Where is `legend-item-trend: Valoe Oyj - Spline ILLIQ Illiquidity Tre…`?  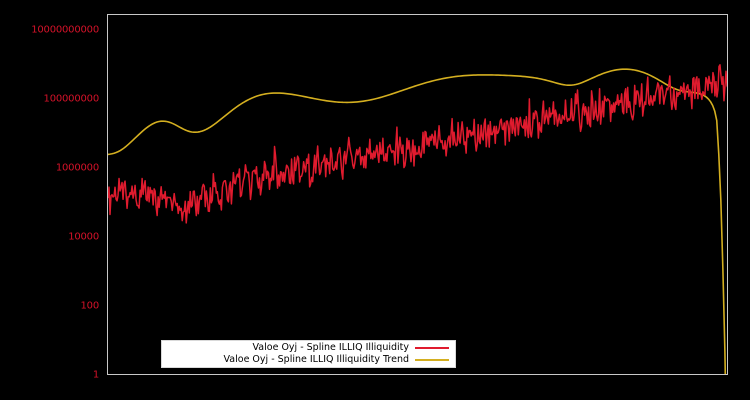
legend-item-trend: Valoe Oyj - Spline ILLIQ Illiquidity Tre… is located at coordinates (307, 360).